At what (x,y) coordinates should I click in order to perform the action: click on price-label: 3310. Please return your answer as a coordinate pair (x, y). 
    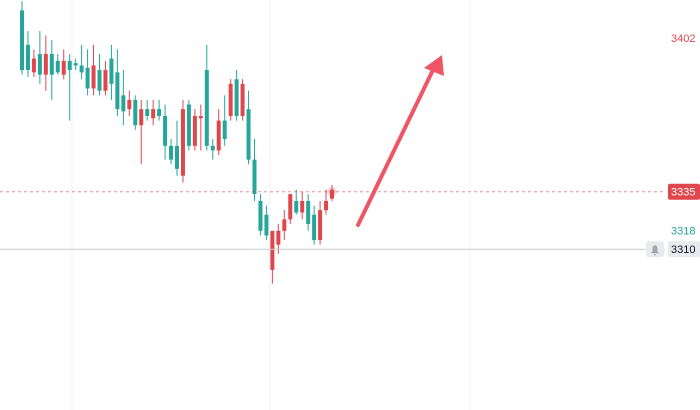
    Looking at the image, I should click on (683, 250).